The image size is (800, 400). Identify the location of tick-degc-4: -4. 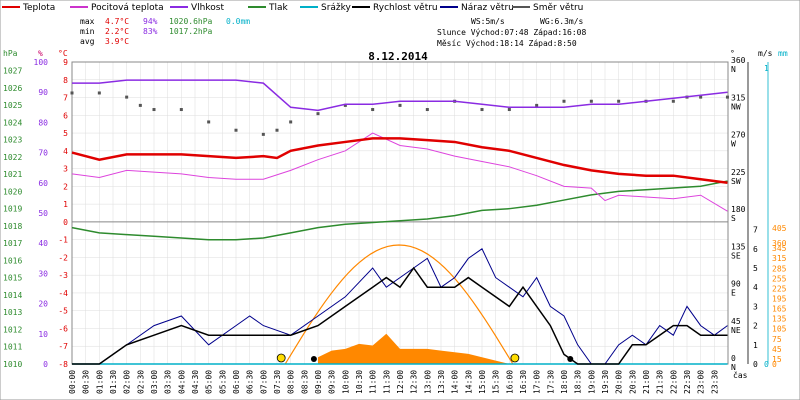
(63, 293).